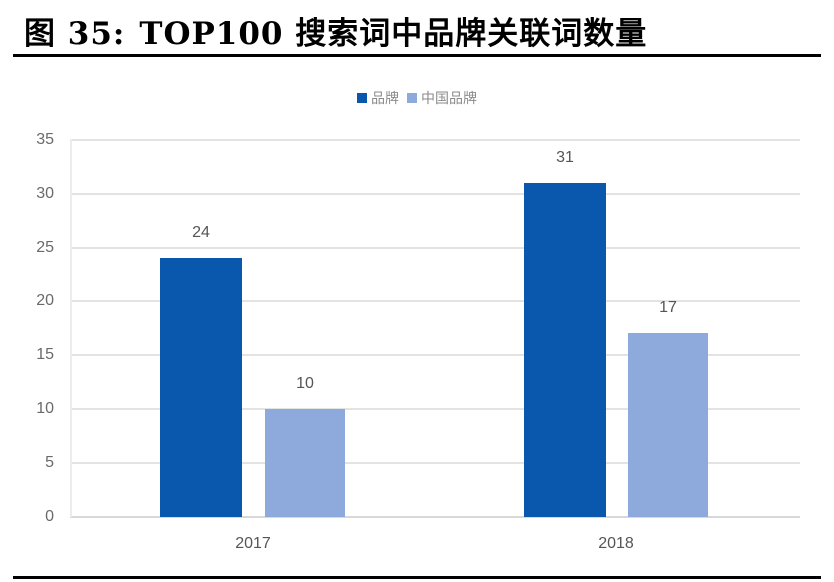  I want to click on figure-label: 图 35:, so click(75, 34).